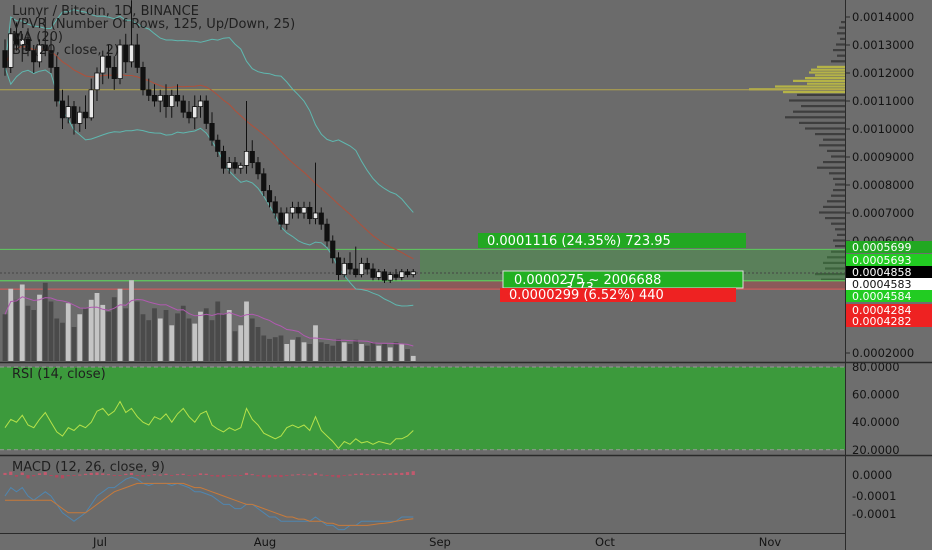 Image resolution: width=932 pixels, height=550 pixels. Describe the element at coordinates (65, 50) in the screenshot. I see `indicator-bb: BB (20, close, 2)` at that location.